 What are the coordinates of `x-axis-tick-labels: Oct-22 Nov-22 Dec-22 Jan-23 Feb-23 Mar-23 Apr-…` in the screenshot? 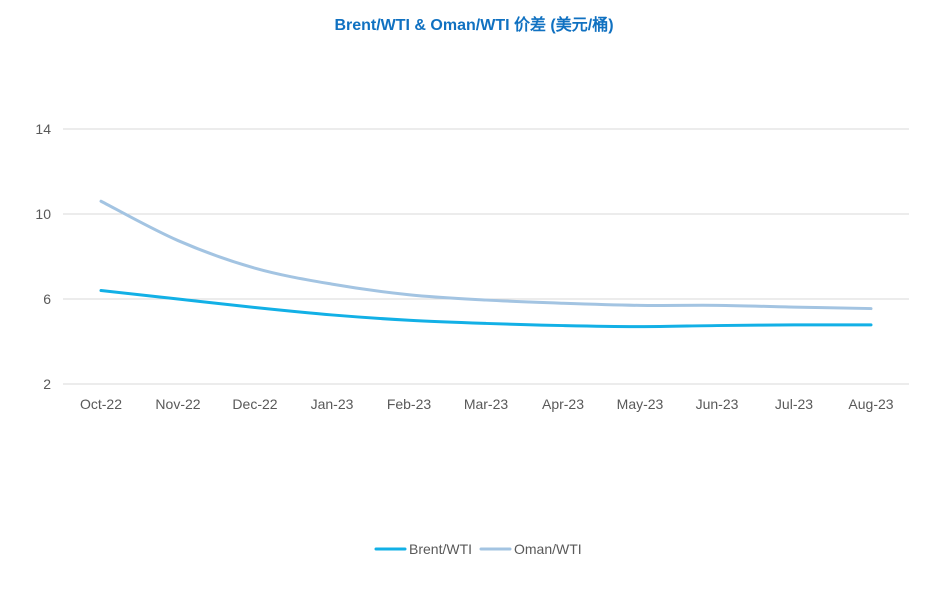 It's located at (487, 404).